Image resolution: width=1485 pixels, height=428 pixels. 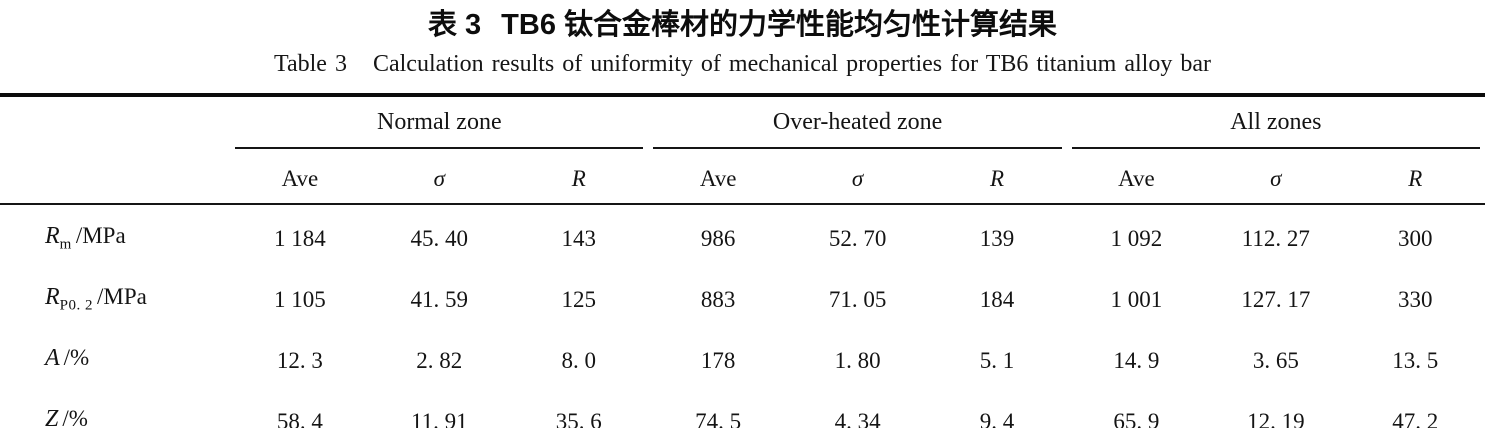 I want to click on cell-value: 125, so click(x=578, y=299).